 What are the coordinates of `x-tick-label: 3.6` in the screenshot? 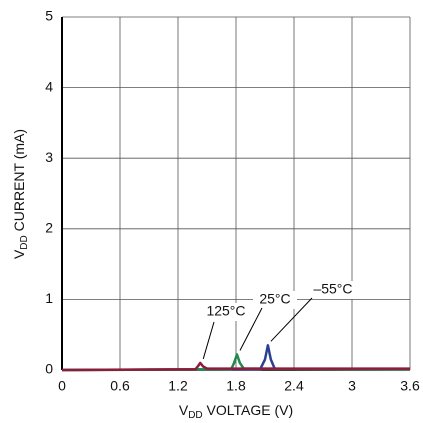 It's located at (410, 386).